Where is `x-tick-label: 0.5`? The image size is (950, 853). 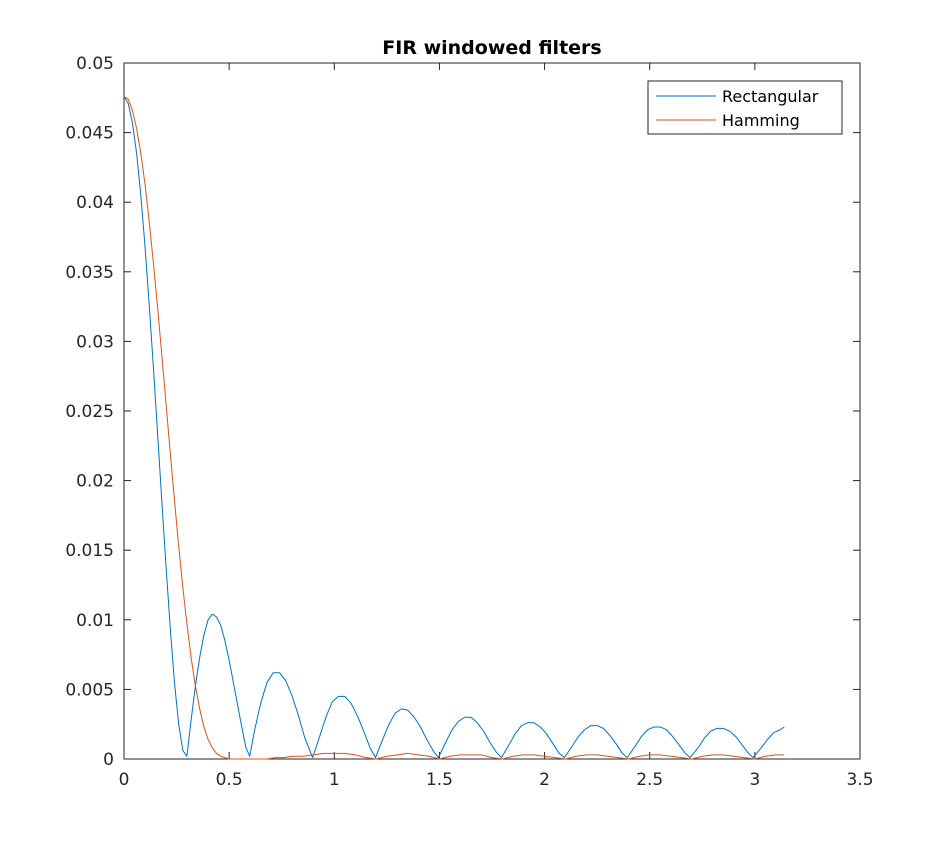
x-tick-label: 0.5 is located at coordinates (229, 780).